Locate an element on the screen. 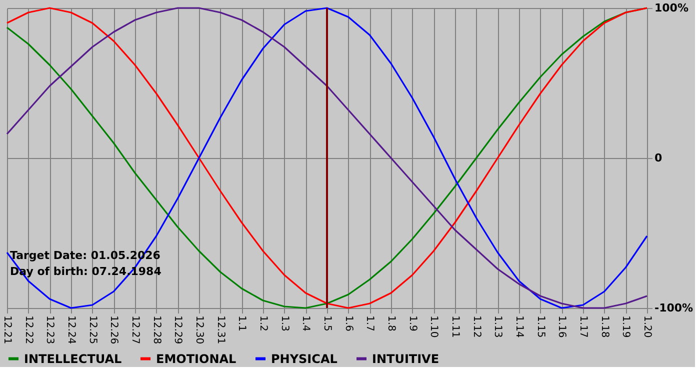 This screenshot has height=380, width=700. x-tick-label: 1.20 is located at coordinates (647, 327).